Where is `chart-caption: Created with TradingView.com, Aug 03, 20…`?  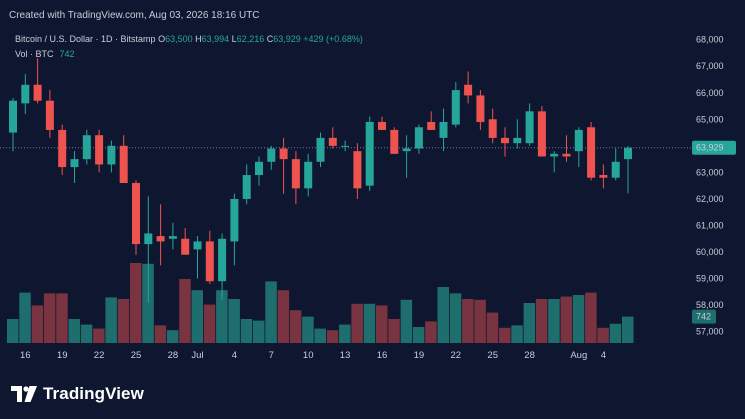 chart-caption: Created with TradingView.com, Aug 03, 20… is located at coordinates (134, 15).